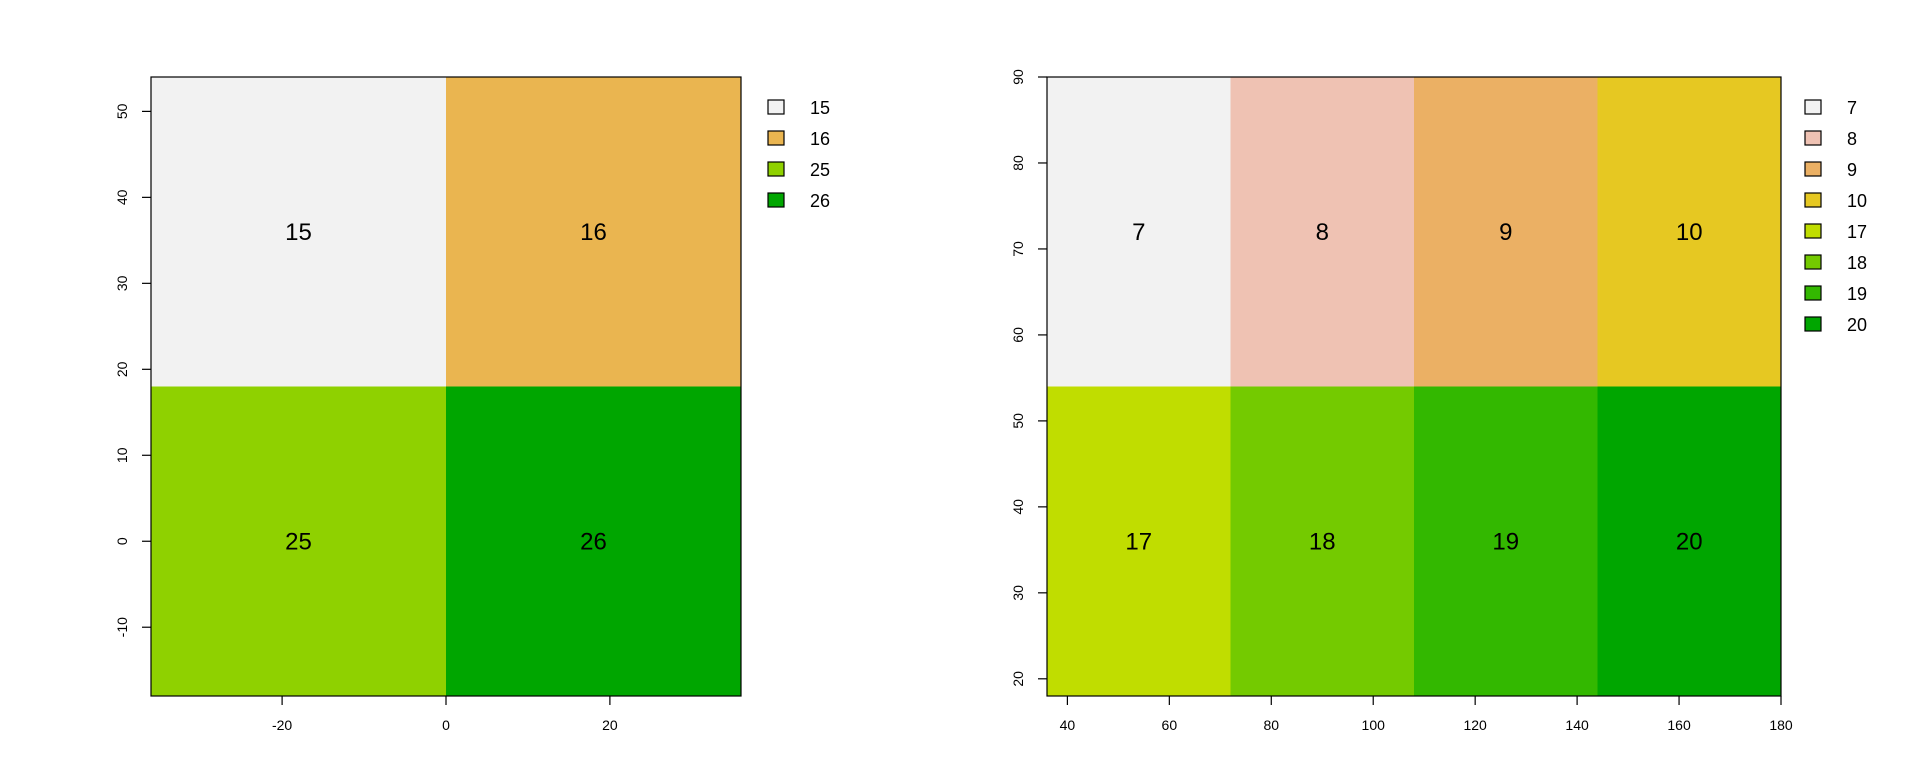 This screenshot has width=1920, height=768. I want to click on cell-value-label: 26, so click(593, 541).